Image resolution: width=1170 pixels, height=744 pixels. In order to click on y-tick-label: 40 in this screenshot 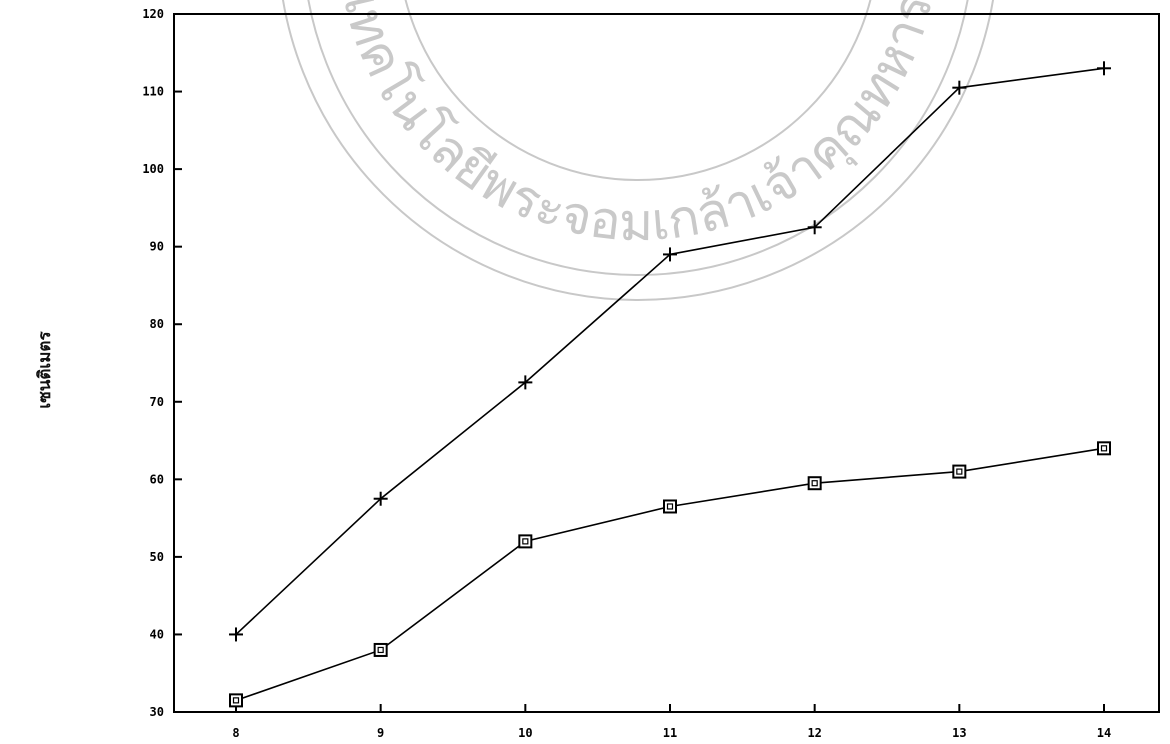, I will do `click(157, 634)`.